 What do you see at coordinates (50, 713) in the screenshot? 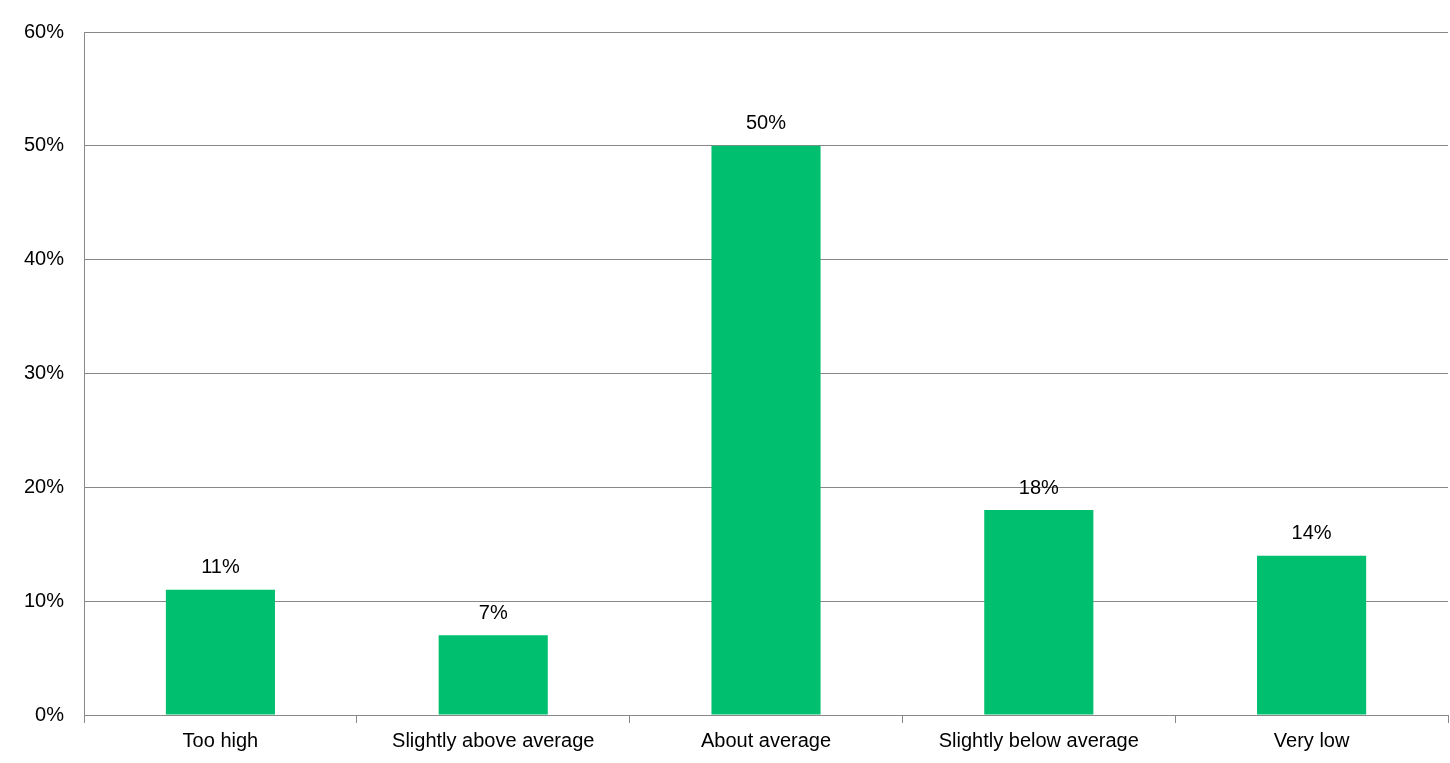
I see `y-tick-label: 0%` at bounding box center [50, 713].